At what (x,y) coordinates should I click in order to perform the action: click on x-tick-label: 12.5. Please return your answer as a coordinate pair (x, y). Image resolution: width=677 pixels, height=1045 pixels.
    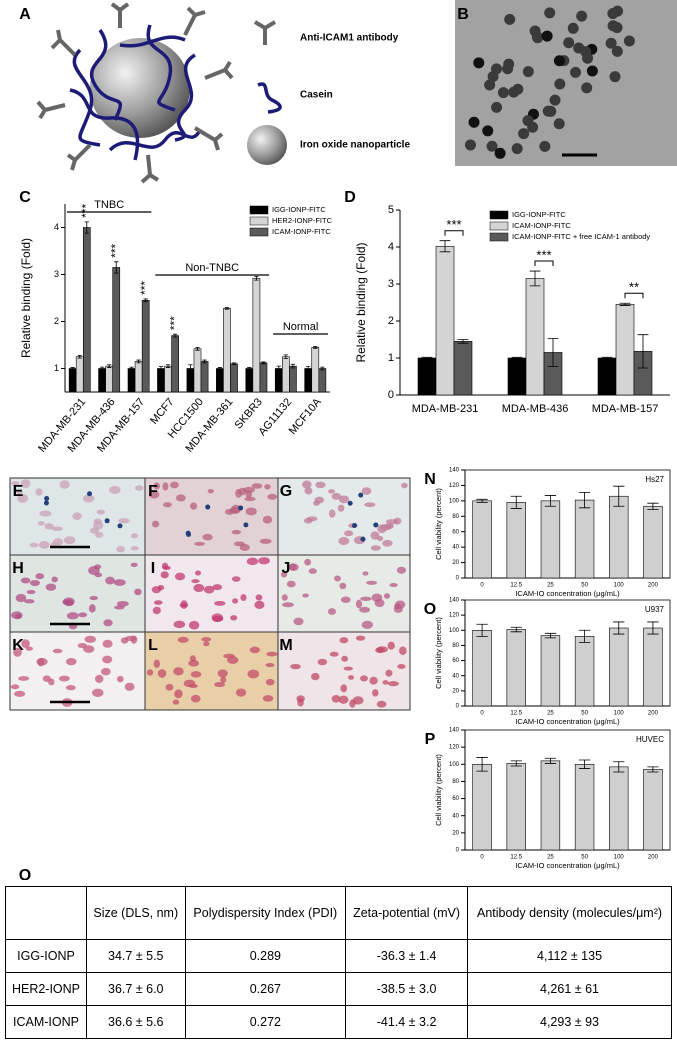
    Looking at the image, I should click on (516, 858).